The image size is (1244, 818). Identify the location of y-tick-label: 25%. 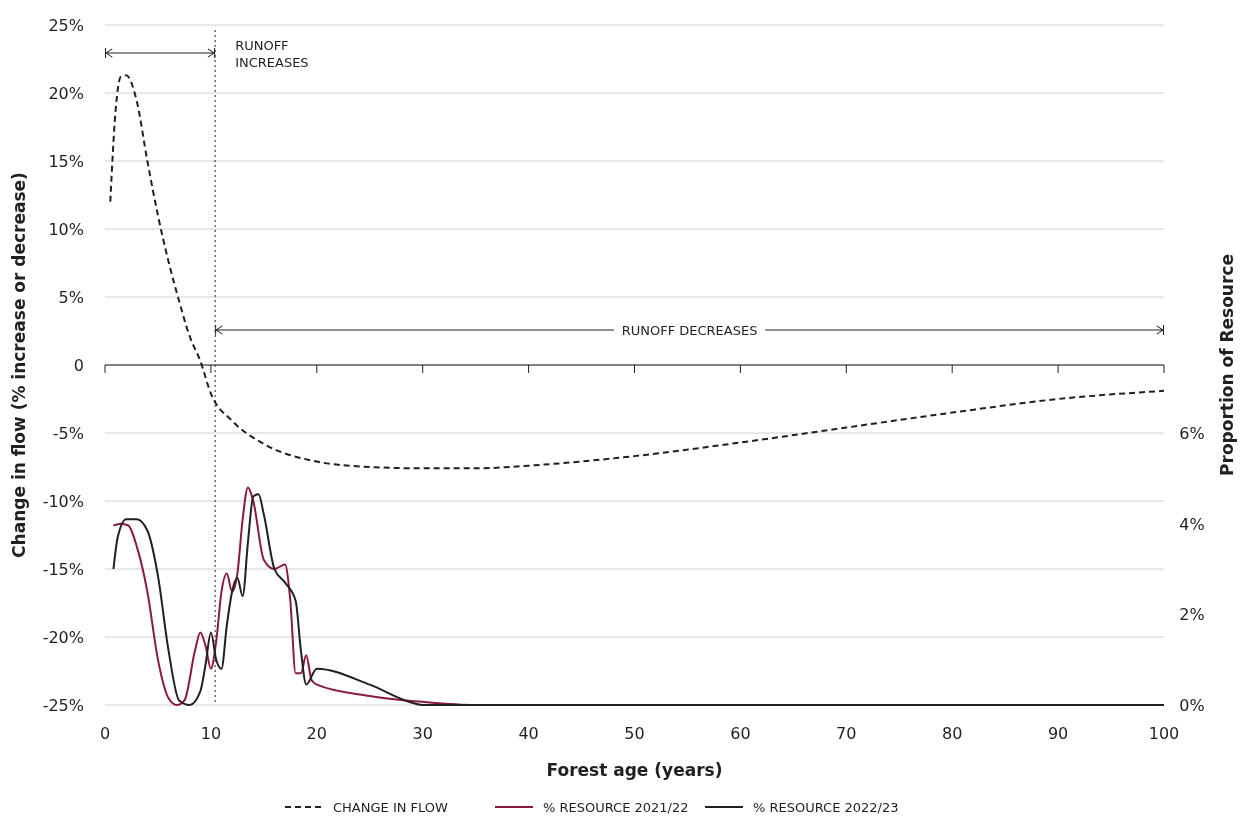
(66, 25).